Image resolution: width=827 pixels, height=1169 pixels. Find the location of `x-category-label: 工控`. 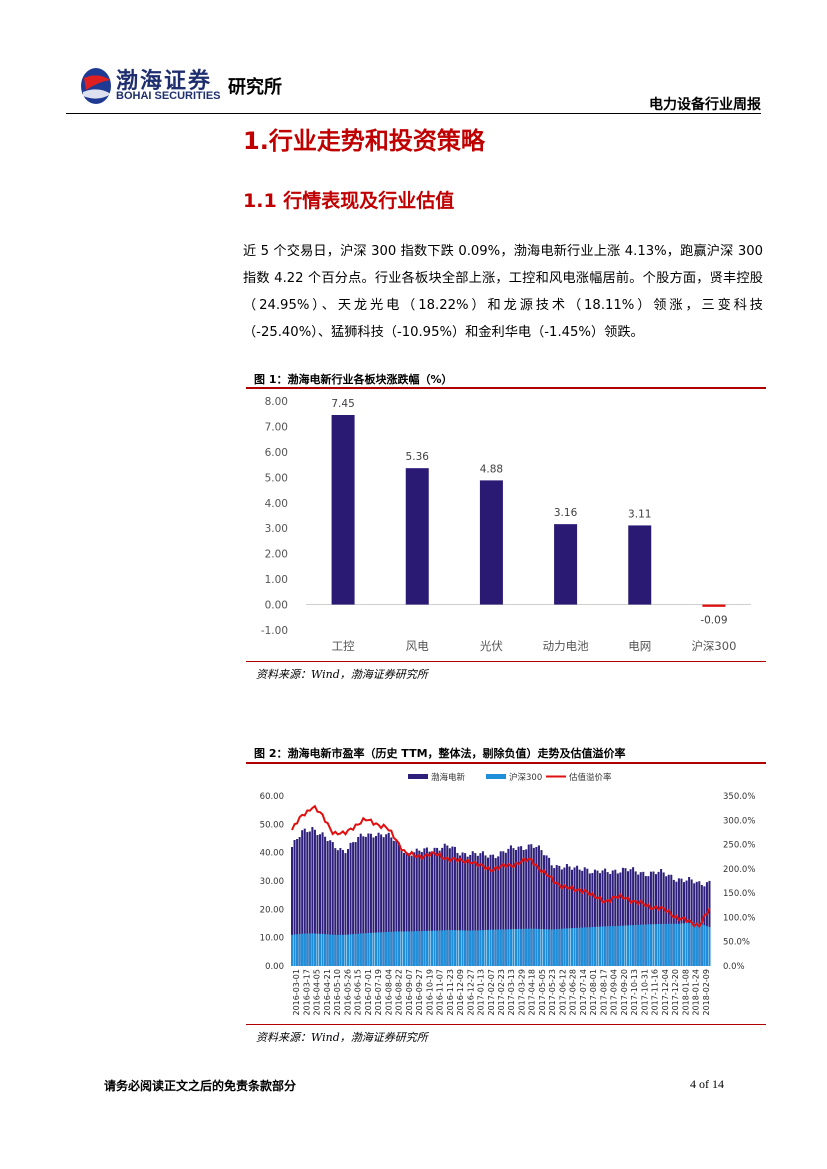

x-category-label: 工控 is located at coordinates (343, 646).